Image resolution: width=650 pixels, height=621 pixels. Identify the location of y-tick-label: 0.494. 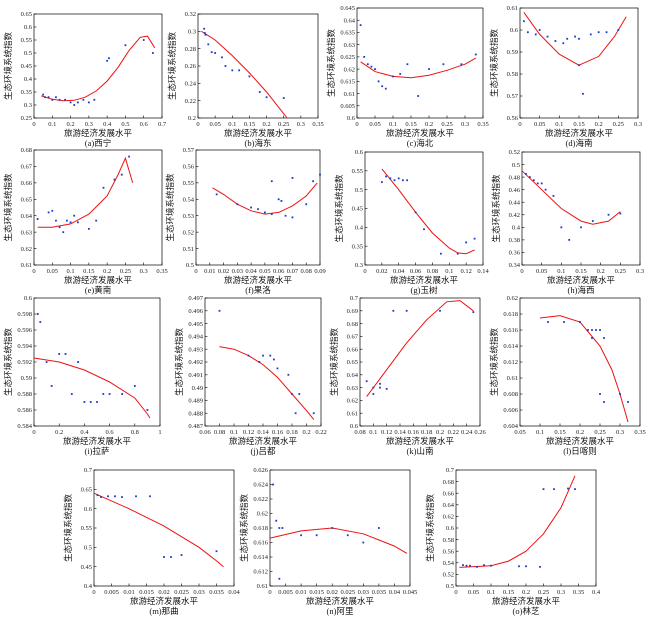
(195, 337).